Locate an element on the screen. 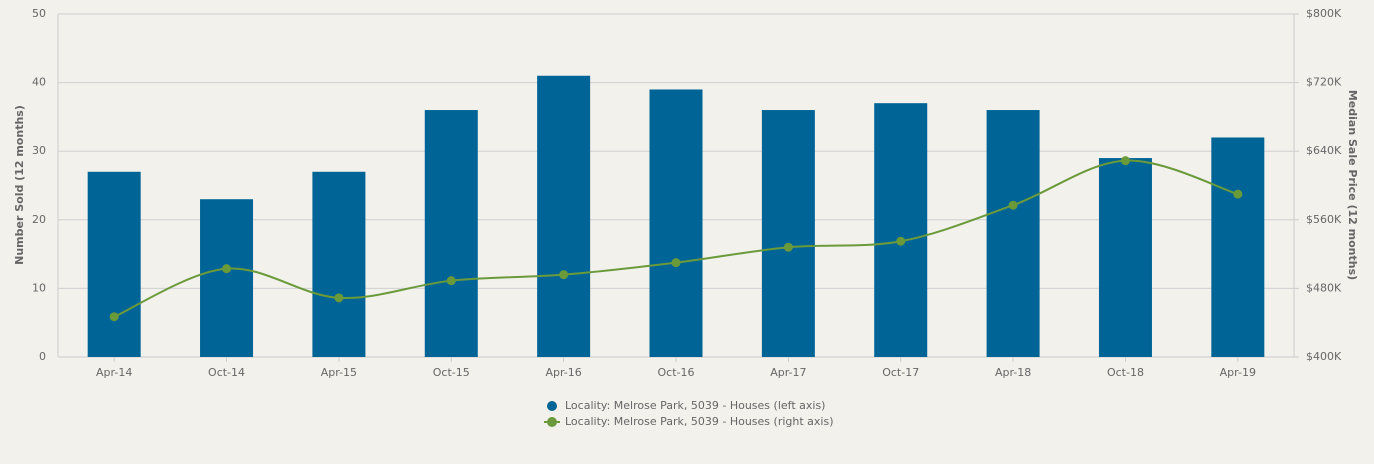  x-tick-label: Apr-14 is located at coordinates (114, 372).